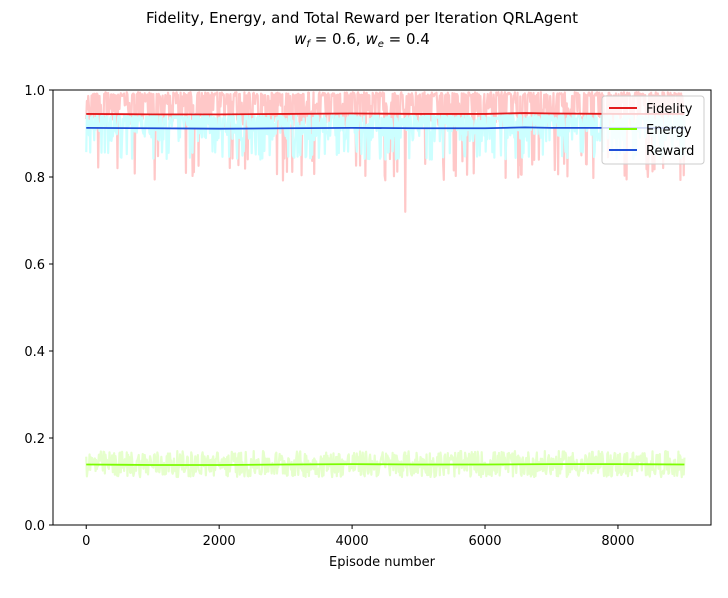  Describe the element at coordinates (371, 39) in the screenshot. I see `subtitle-we-symbol: w` at that location.